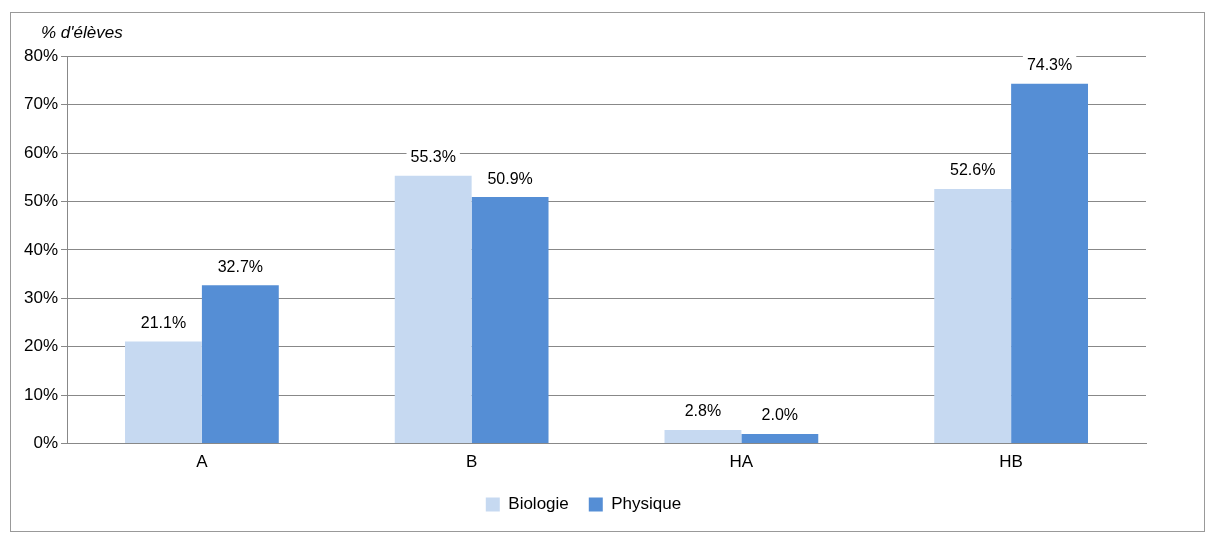 Image resolution: width=1213 pixels, height=536 pixels. What do you see at coordinates (538, 504) in the screenshot?
I see `legend-label: Biologie` at bounding box center [538, 504].